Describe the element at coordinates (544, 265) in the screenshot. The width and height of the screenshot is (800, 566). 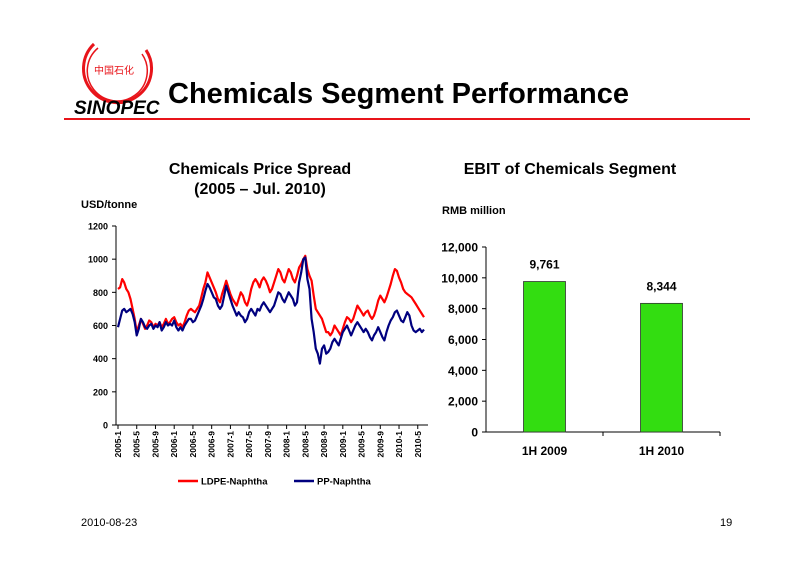
I see `ebit-data-label: 9,761` at that location.